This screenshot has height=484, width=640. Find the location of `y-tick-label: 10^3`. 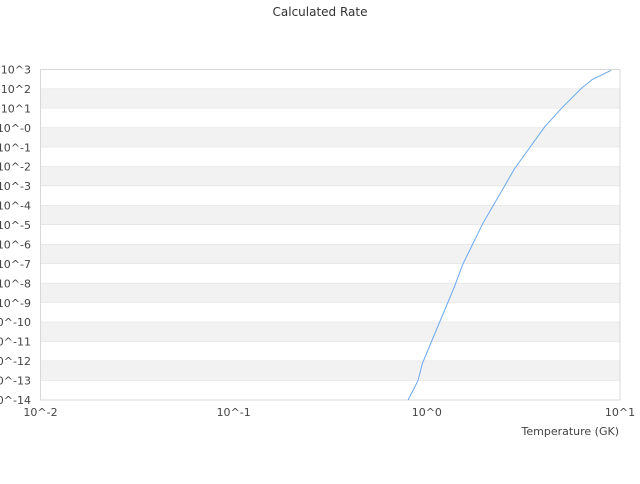

y-tick-label: 10^3 is located at coordinates (16, 70).